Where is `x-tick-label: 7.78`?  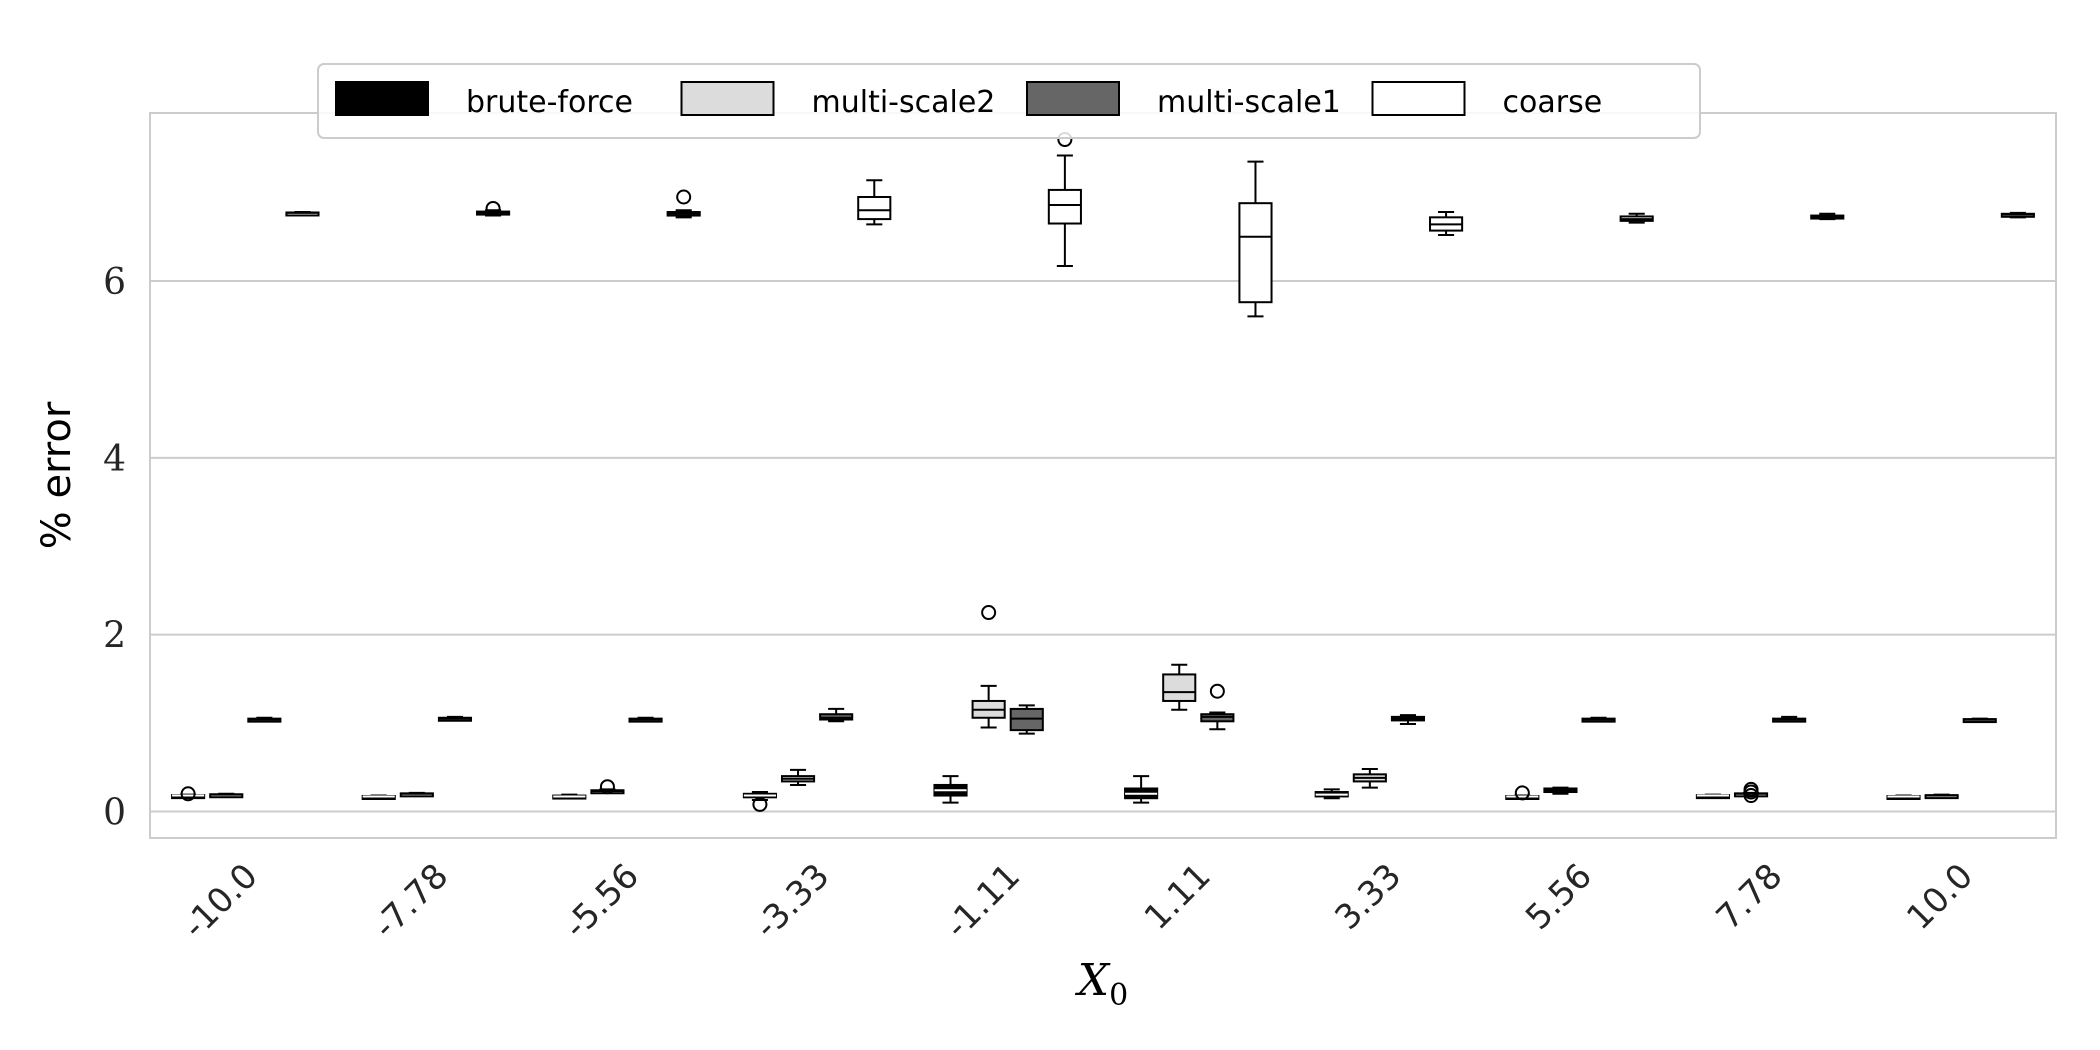 x-tick-label: 7.78 is located at coordinates (1750, 897).